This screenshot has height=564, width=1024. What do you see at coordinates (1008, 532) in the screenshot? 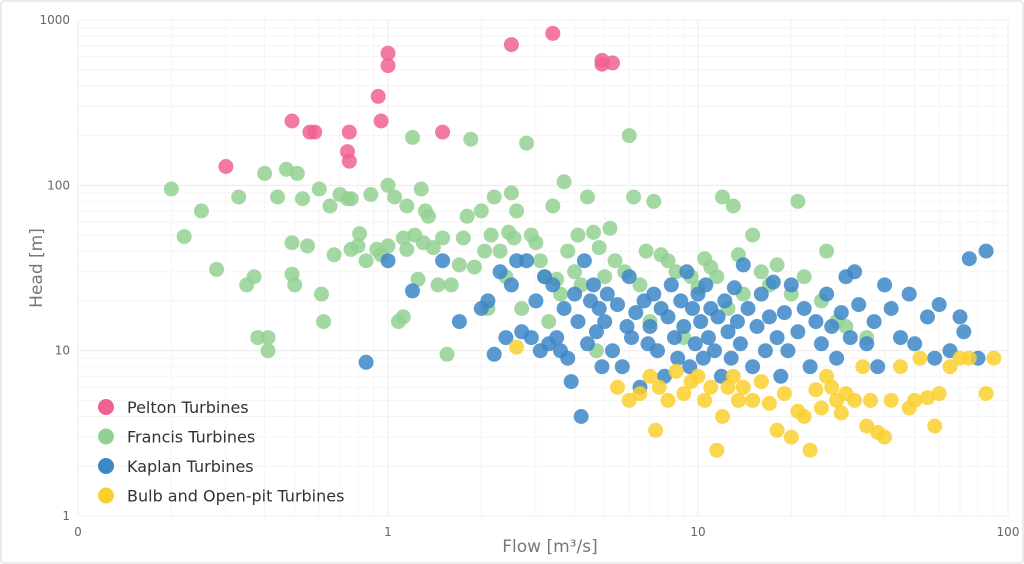
I see `x-tick-label: 100` at bounding box center [1008, 532].